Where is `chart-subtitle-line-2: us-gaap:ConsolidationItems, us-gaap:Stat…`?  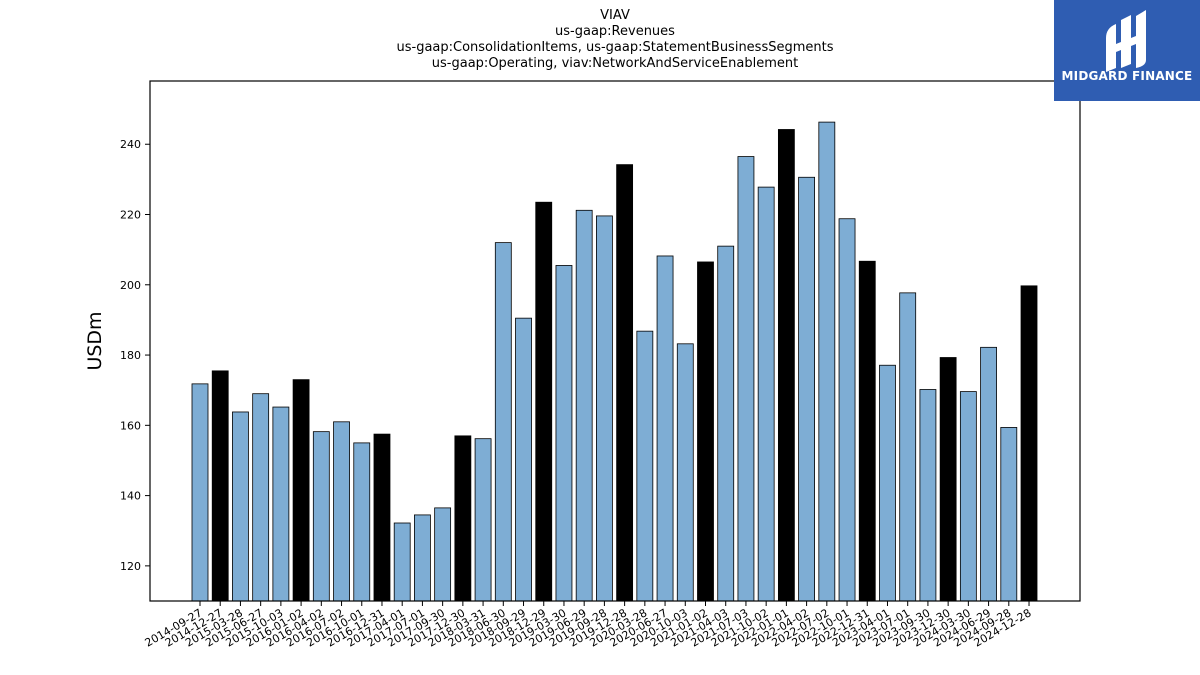 chart-subtitle-line-2: us-gaap:ConsolidationItems, us-gaap:Stat… is located at coordinates (615, 47).